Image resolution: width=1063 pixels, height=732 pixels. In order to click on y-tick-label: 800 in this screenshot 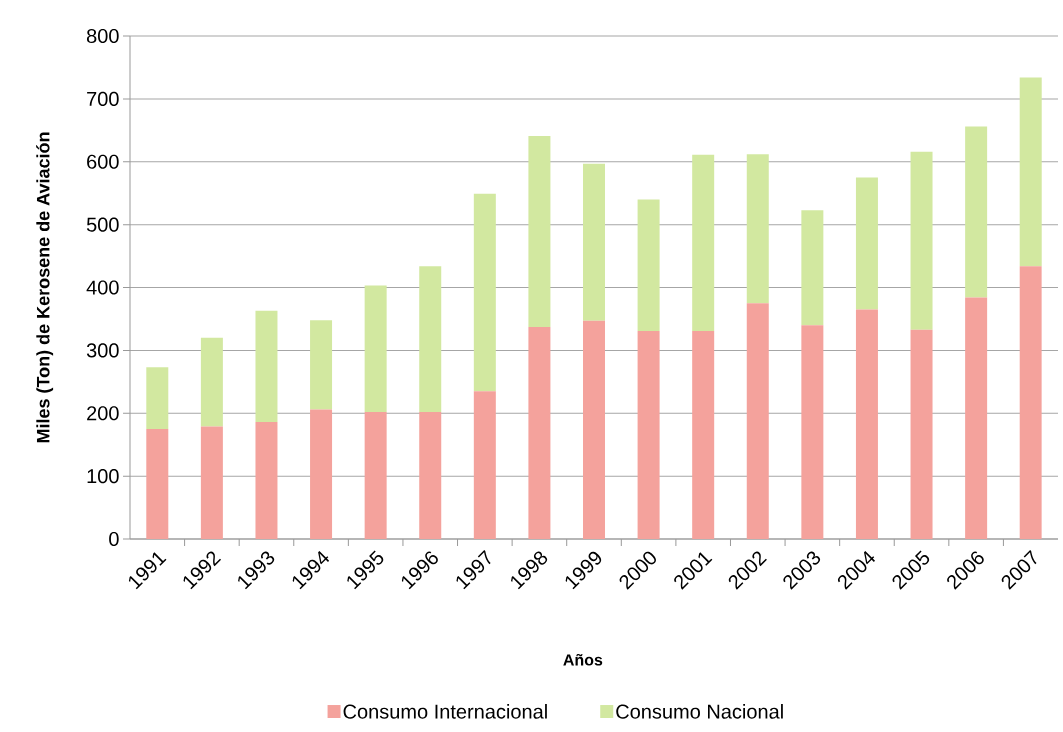, I will do `click(102, 36)`.